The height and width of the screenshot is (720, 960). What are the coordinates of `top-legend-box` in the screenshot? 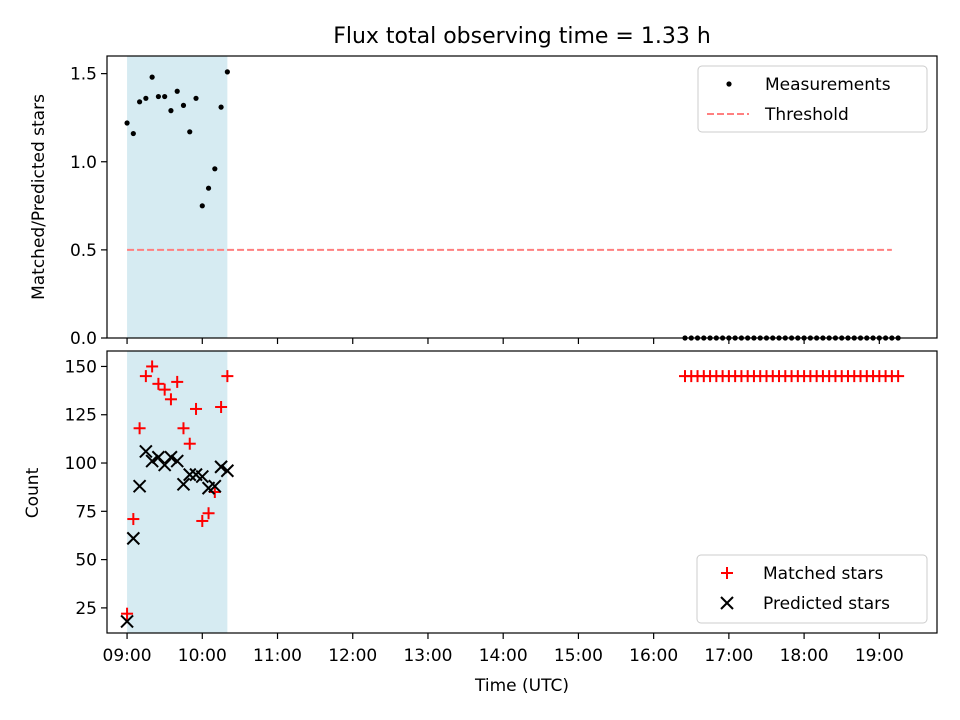 It's located at (812, 99).